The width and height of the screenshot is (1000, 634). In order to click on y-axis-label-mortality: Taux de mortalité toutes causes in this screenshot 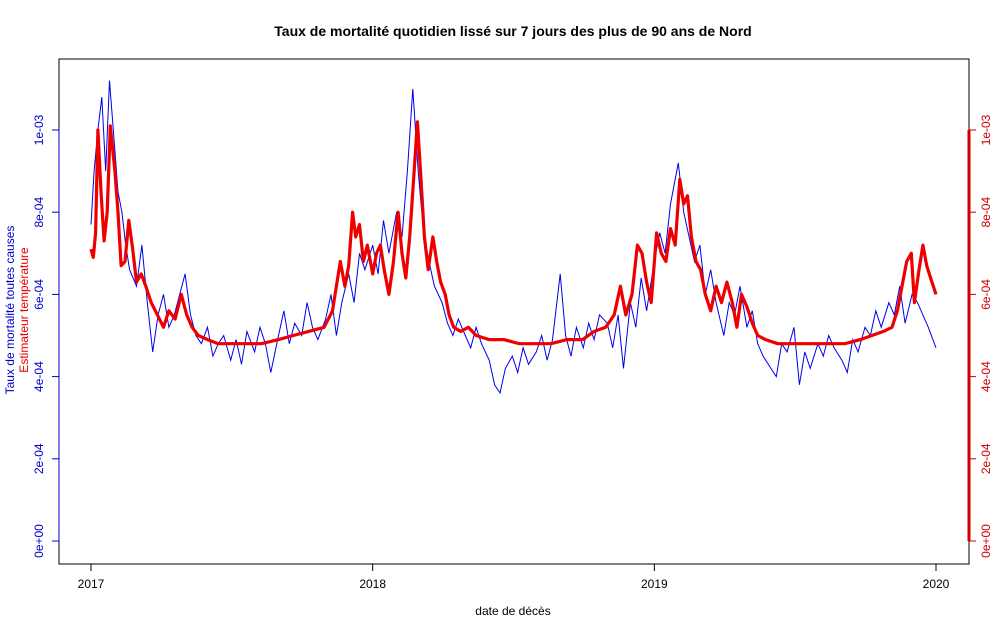, I will do `click(10, 310)`.